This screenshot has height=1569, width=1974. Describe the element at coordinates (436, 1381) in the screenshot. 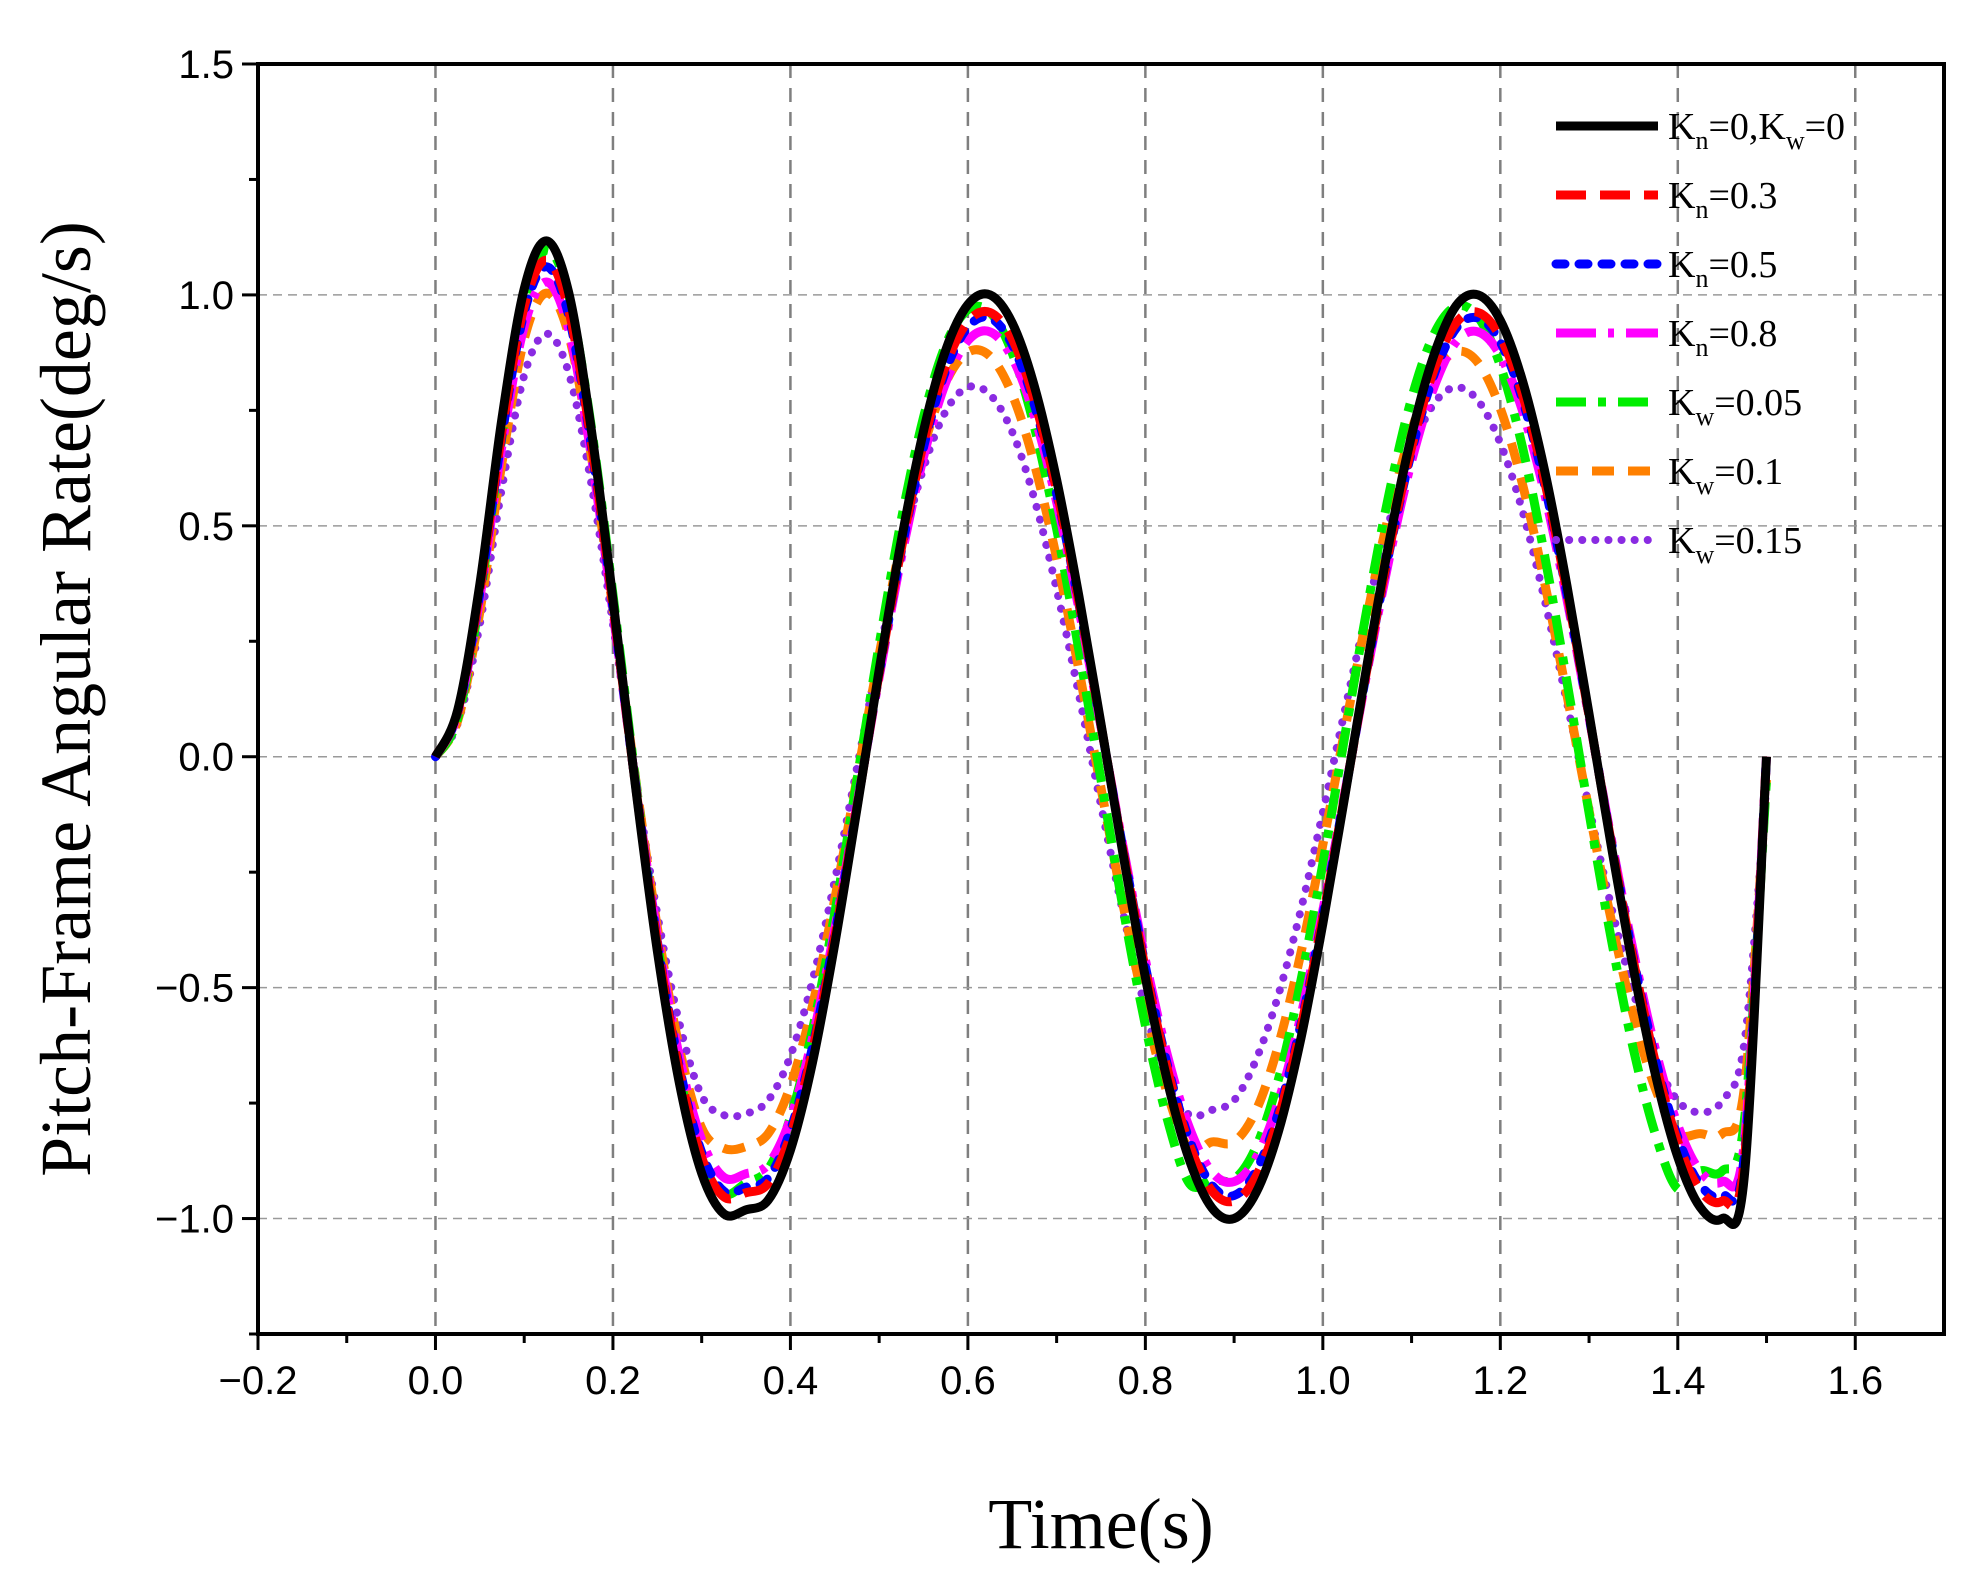

I see `x-tick-label: 0.0` at that location.